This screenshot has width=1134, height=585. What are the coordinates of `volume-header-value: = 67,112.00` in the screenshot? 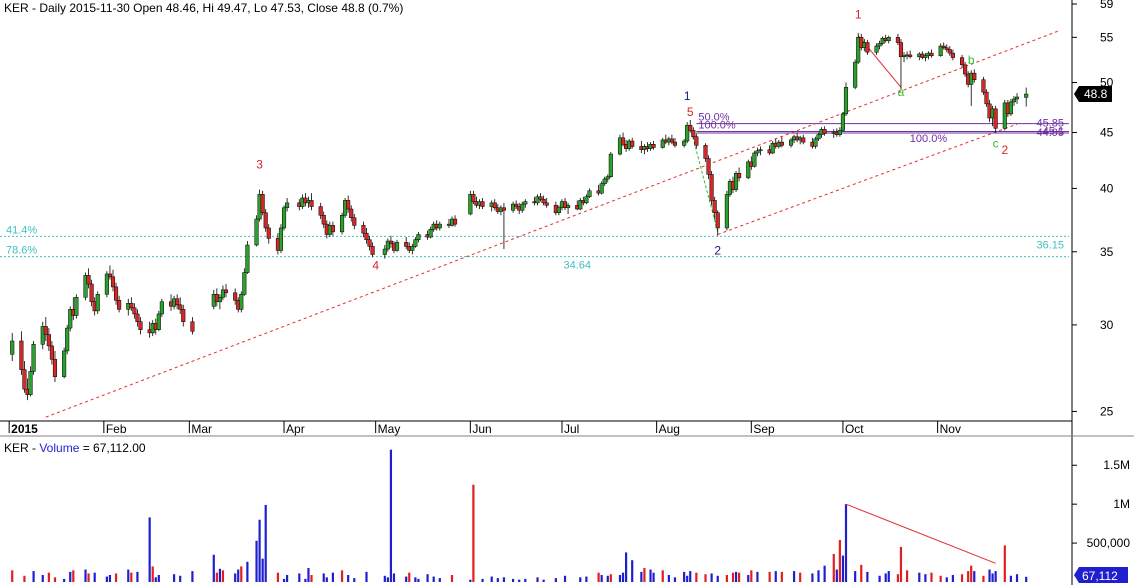 It's located at (112, 448).